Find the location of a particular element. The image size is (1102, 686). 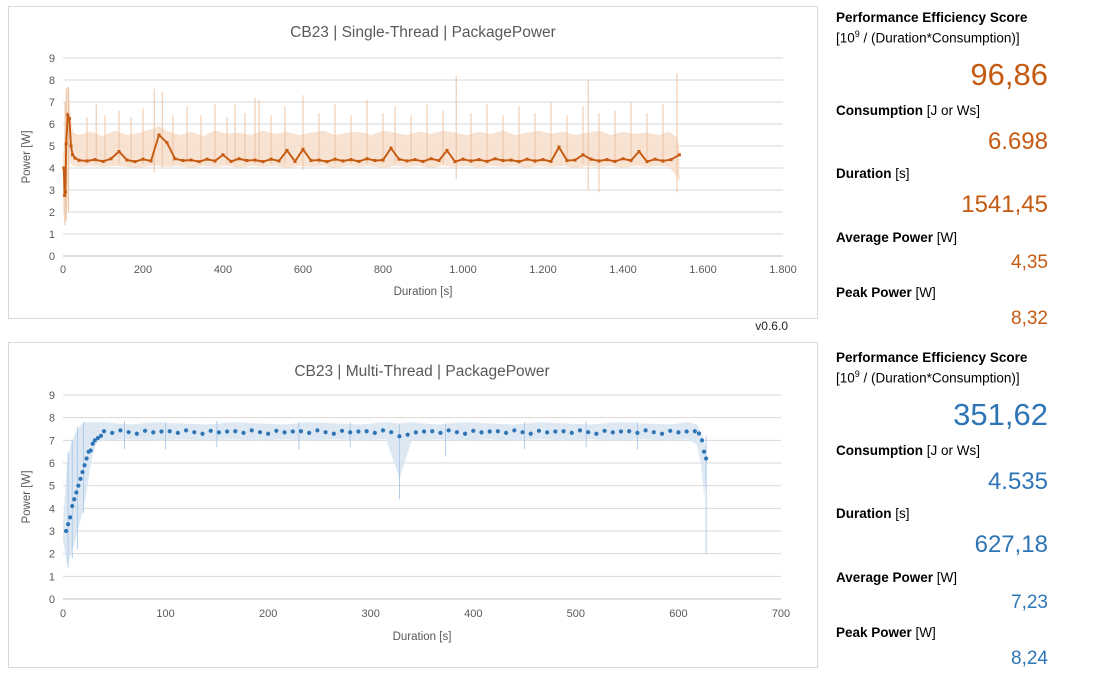

chart-title: CB23 | Single-Thread | PackagePower is located at coordinates (423, 32).